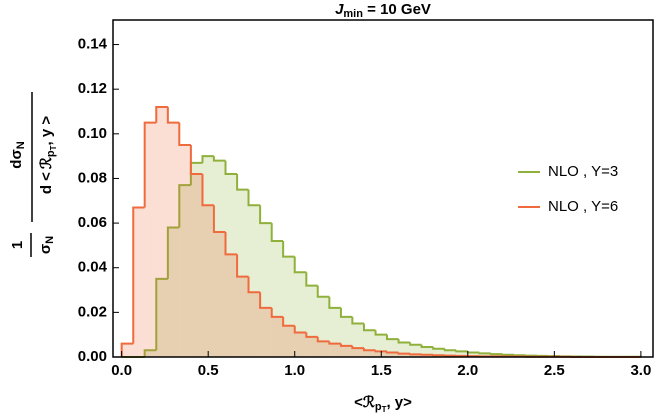 The height and width of the screenshot is (417, 664). What do you see at coordinates (583, 171) in the screenshot?
I see `legend-label: NLO , Y=3` at bounding box center [583, 171].